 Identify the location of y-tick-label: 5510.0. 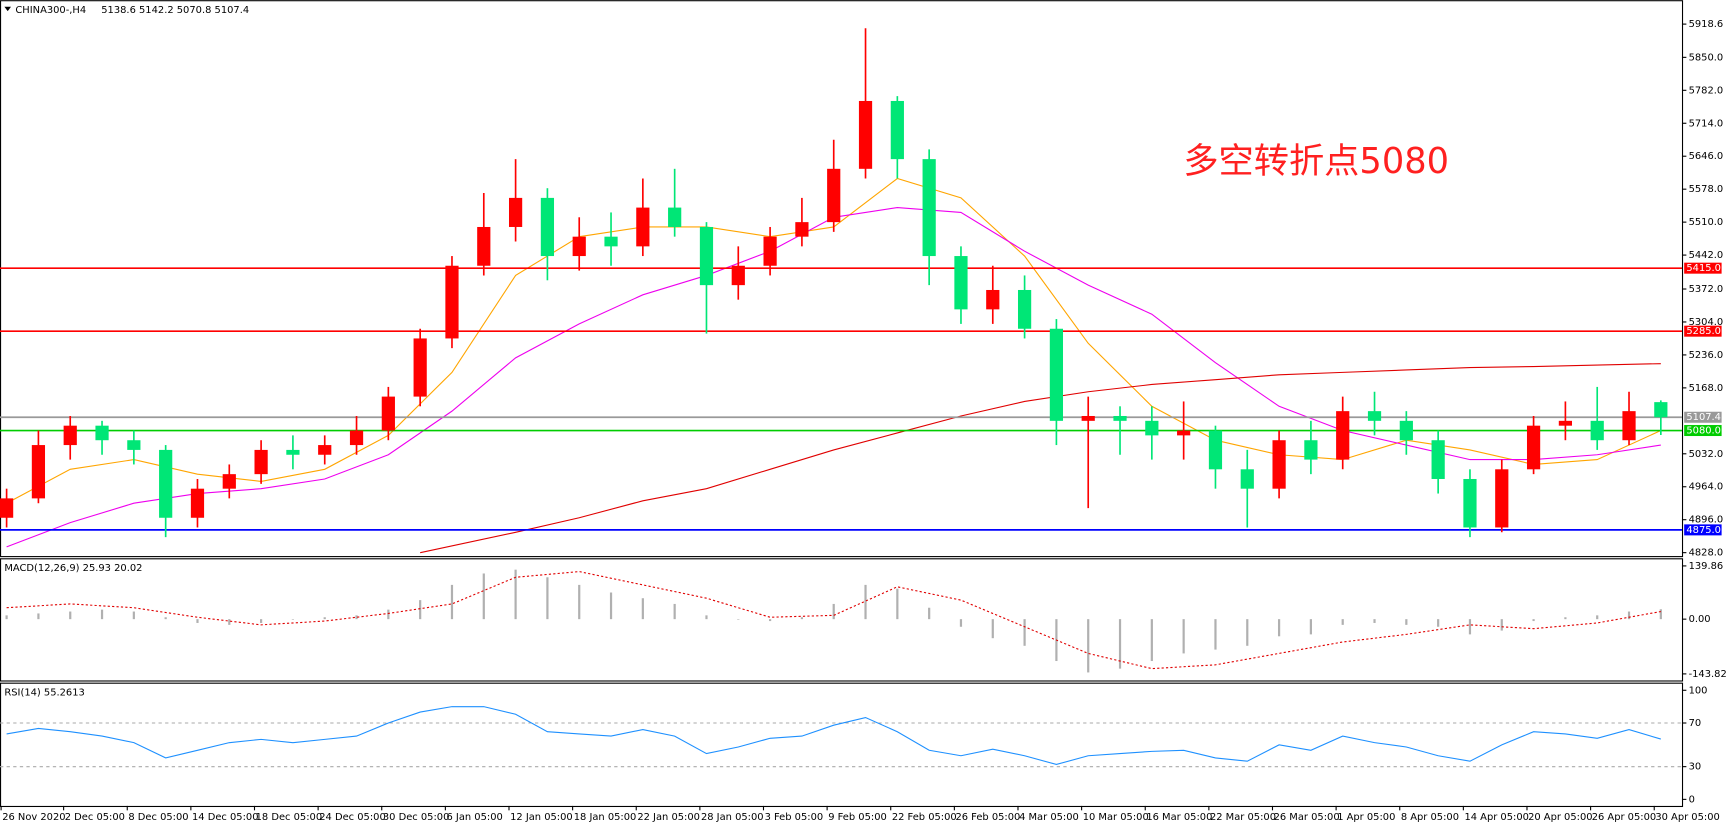
(1706, 222).